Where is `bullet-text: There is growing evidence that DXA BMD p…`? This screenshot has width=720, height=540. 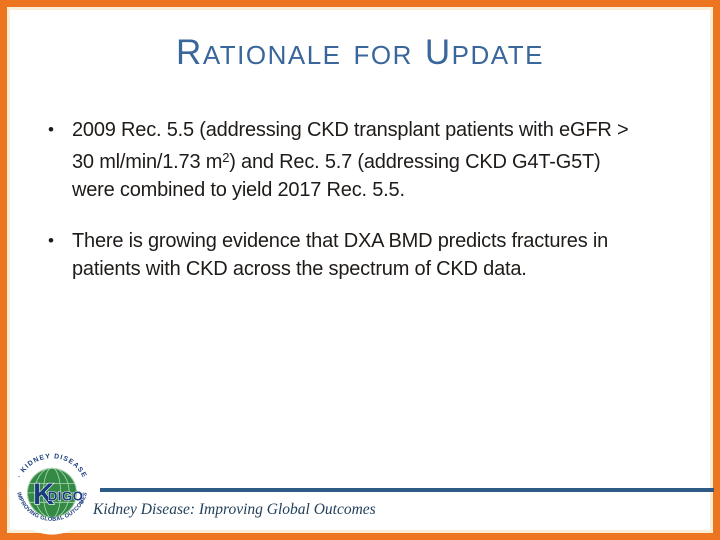 bullet-text: There is growing evidence that DXA BMD p… is located at coordinates (378, 255).